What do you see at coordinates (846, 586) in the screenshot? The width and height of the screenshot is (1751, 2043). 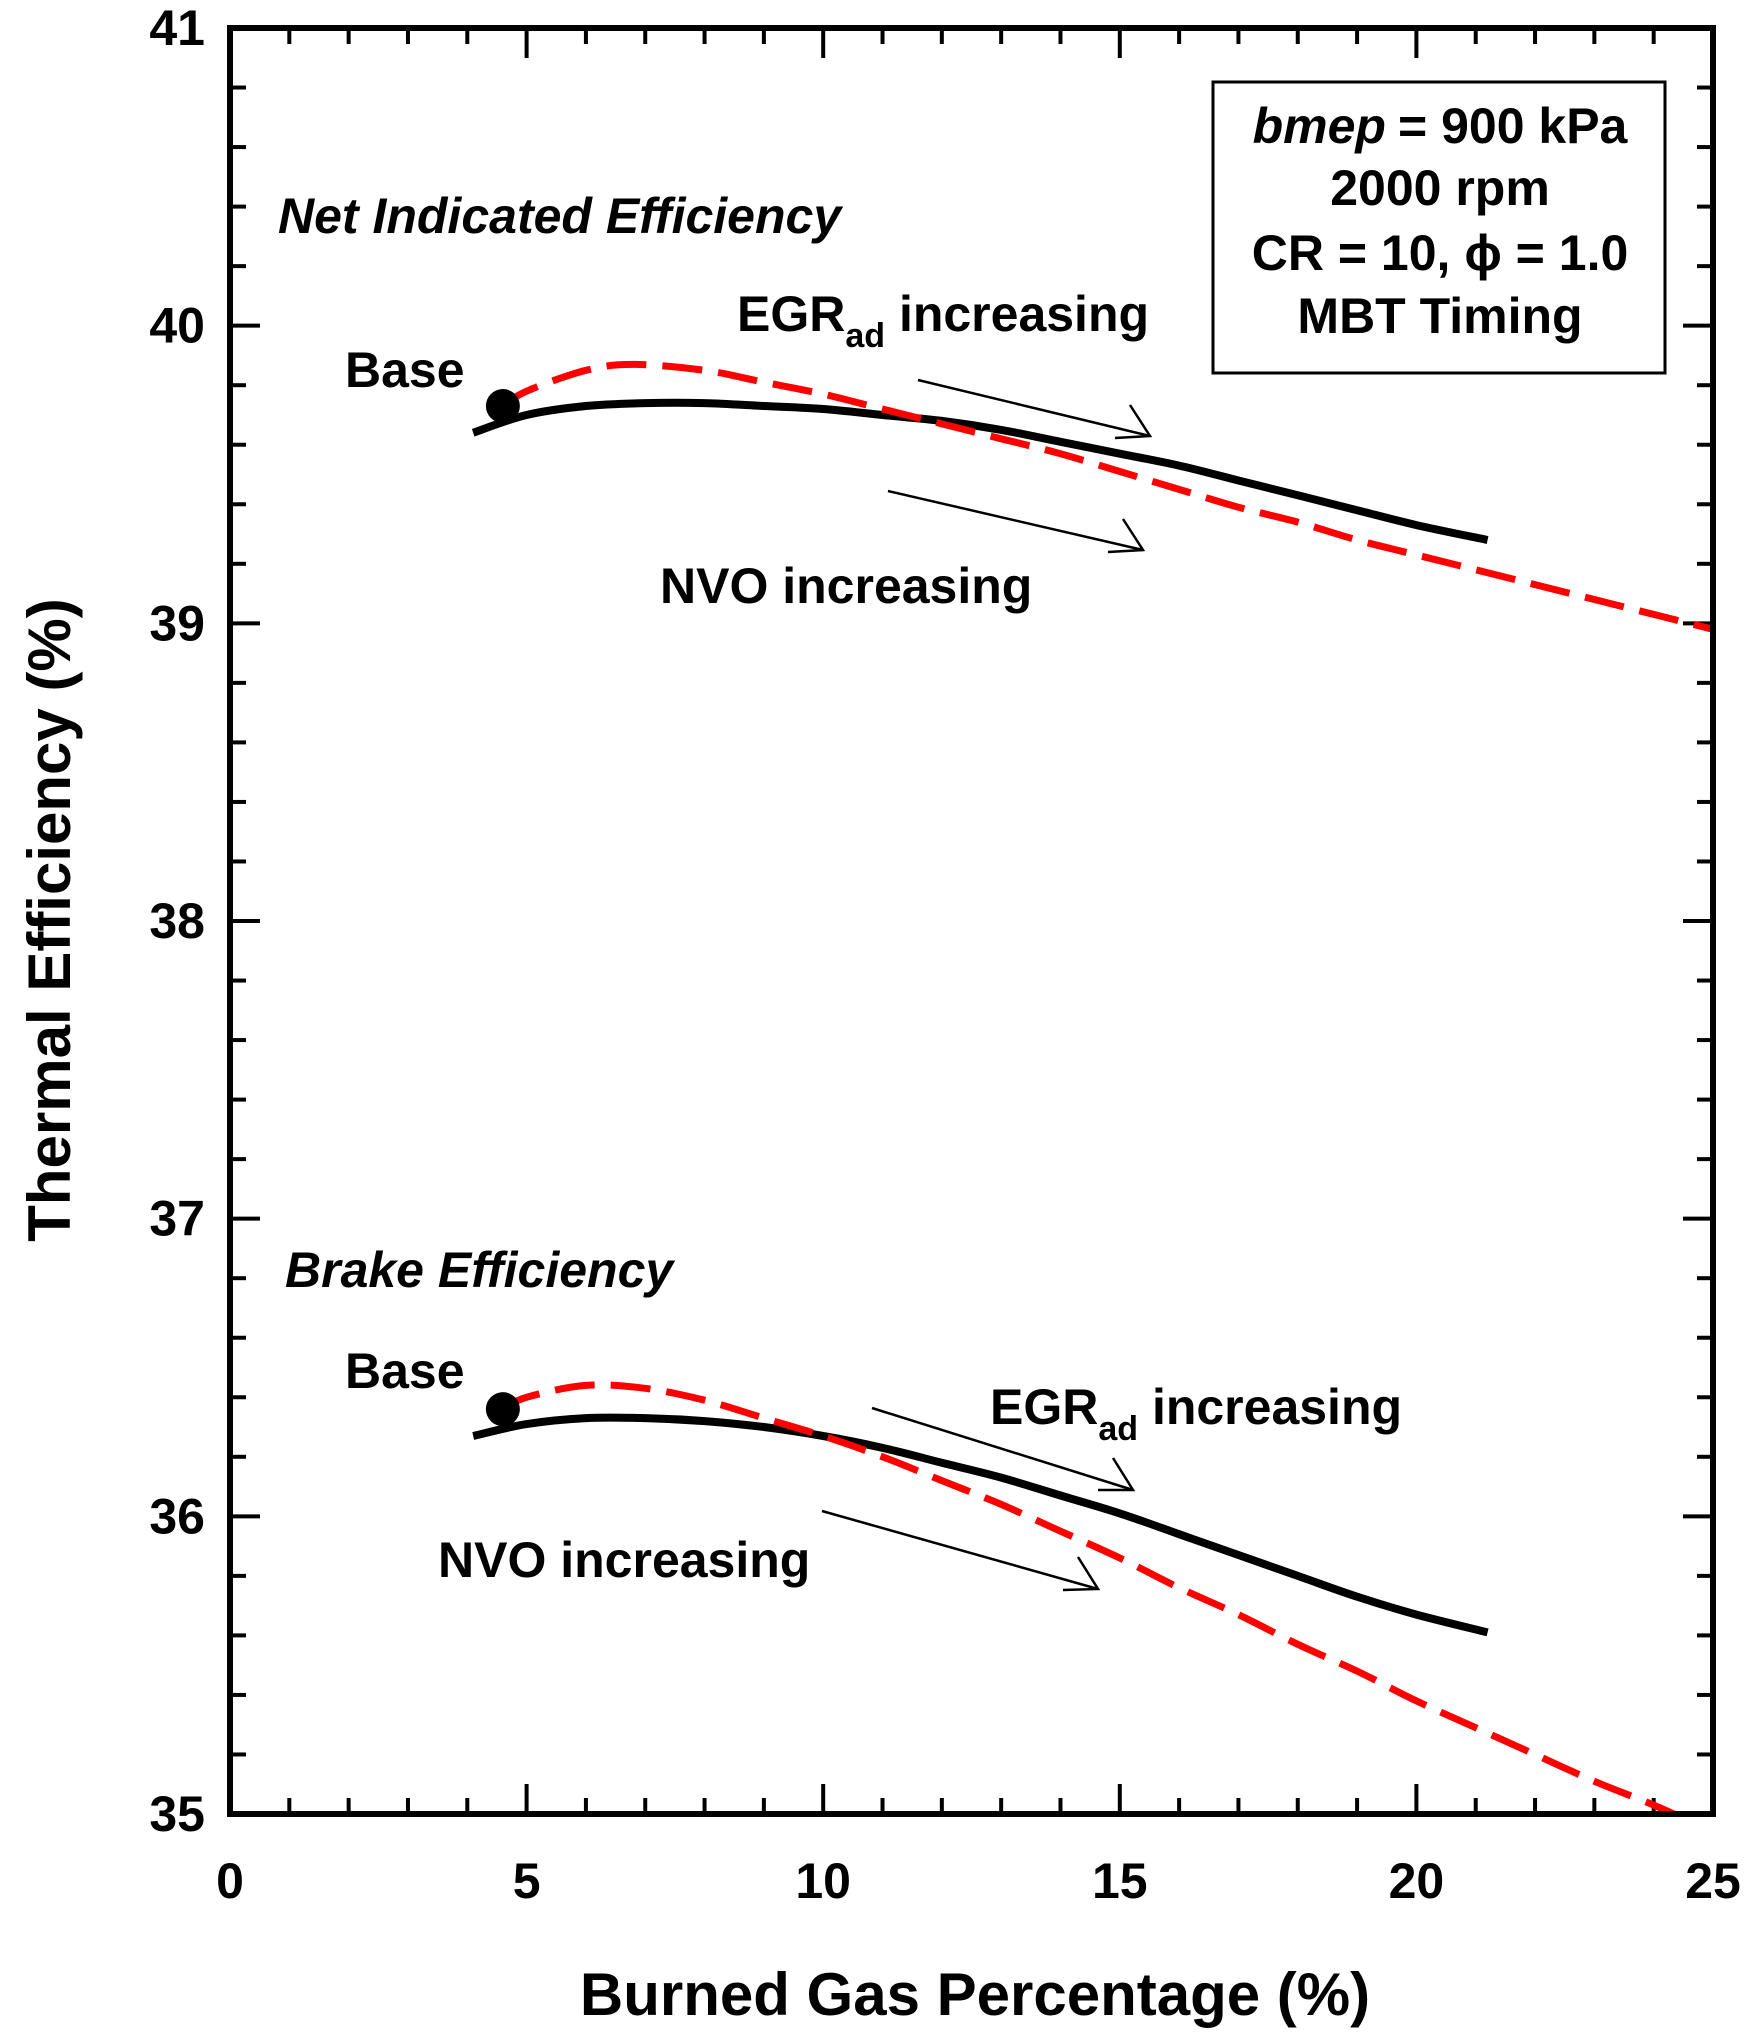 I see `net-nvo-label: NVO increasing` at bounding box center [846, 586].